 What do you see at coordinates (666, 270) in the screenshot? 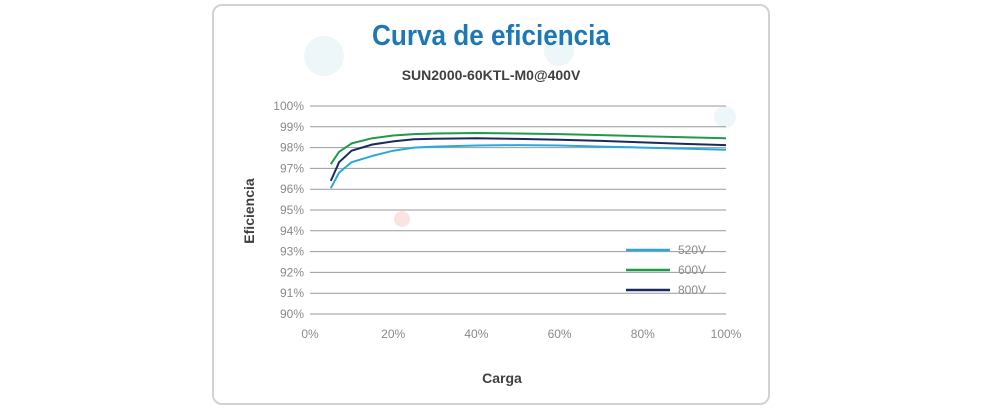
I see `legend-layer: 520V 600V 800V` at bounding box center [666, 270].